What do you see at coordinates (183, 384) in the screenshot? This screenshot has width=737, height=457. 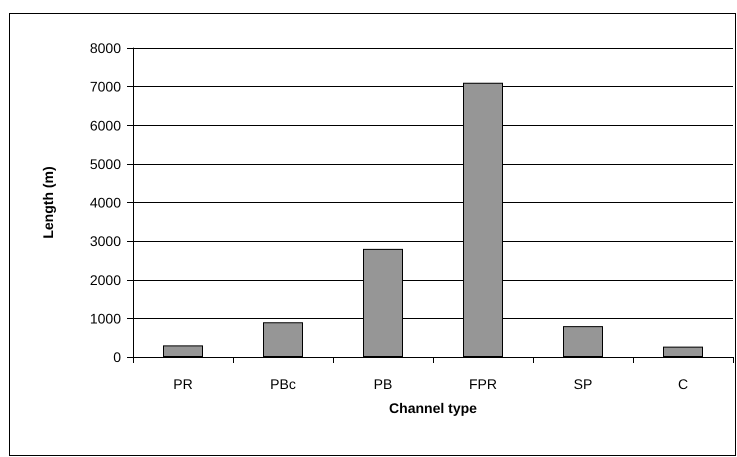 I see `x-tick-label: PR` at bounding box center [183, 384].